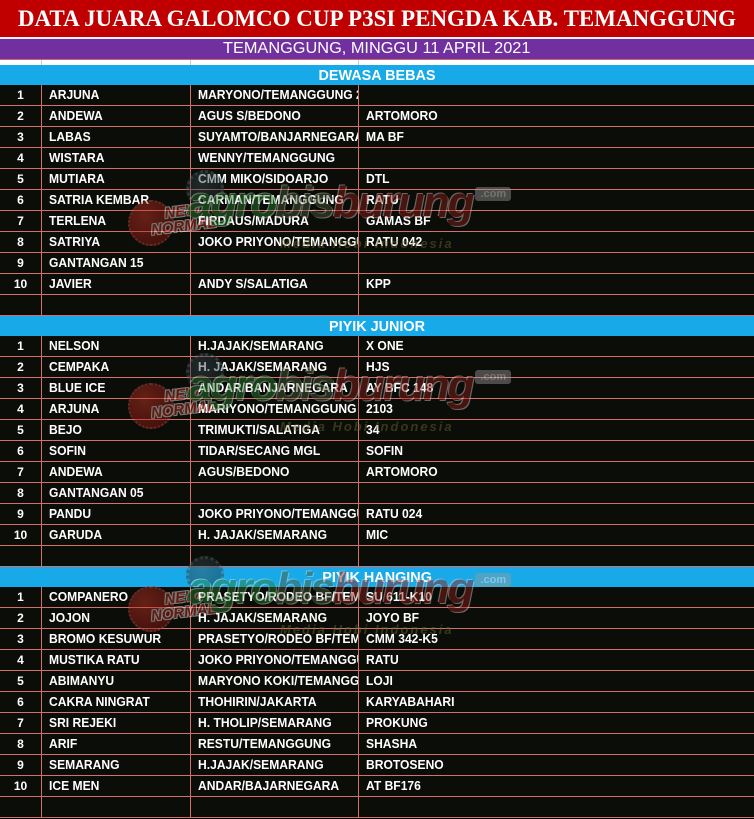 The height and width of the screenshot is (819, 754). I want to click on team-cell: RATU 024, so click(556, 514).